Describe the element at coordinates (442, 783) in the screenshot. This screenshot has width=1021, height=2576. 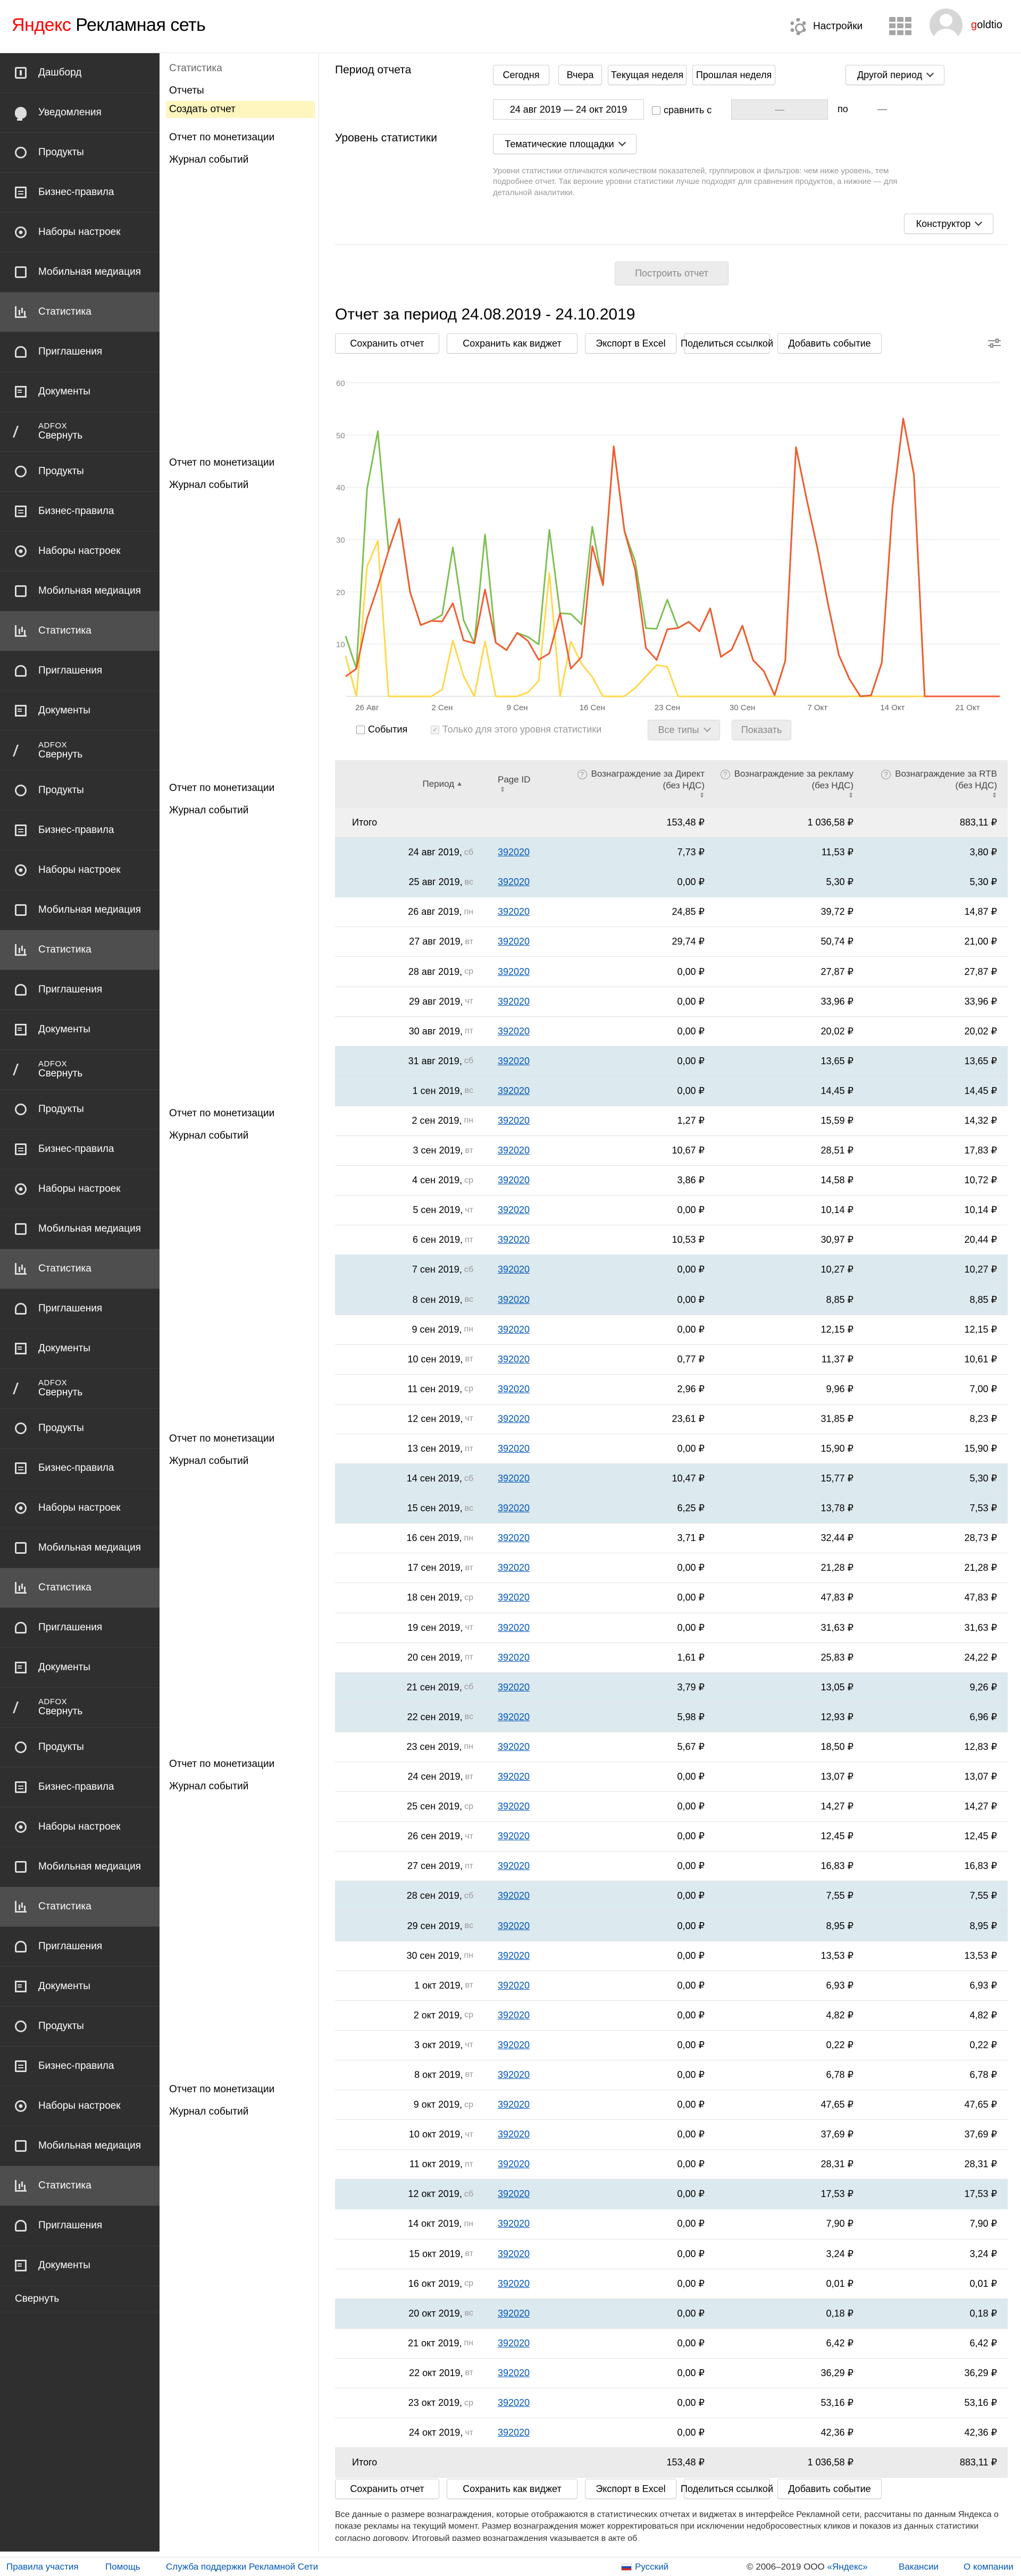
I see `col-period: Период ▲` at that location.